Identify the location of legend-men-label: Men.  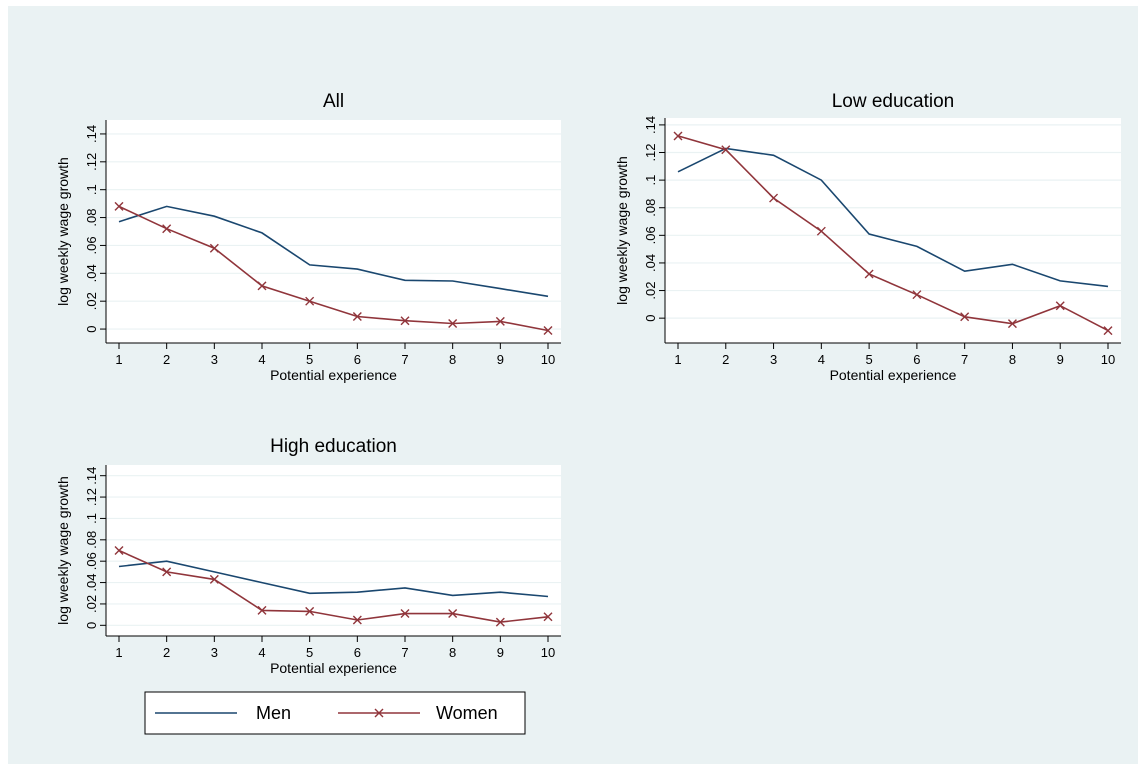
(273, 713).